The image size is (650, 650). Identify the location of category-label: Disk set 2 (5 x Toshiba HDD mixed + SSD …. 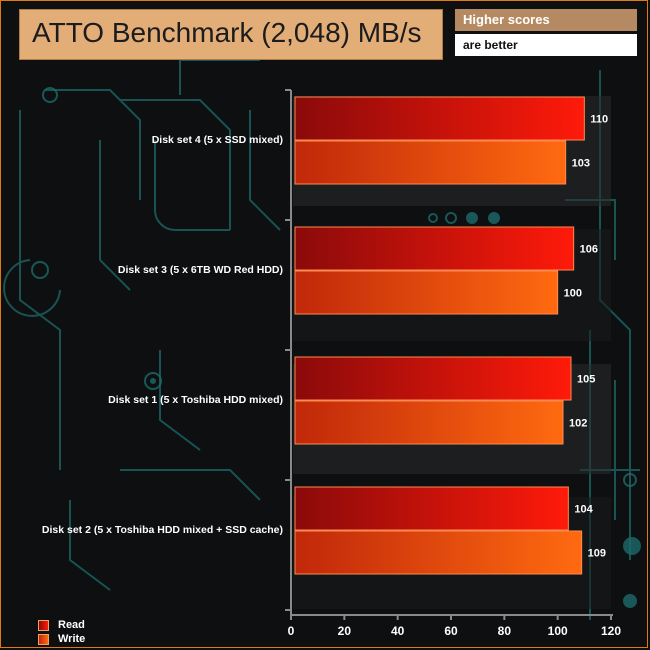
(162, 530).